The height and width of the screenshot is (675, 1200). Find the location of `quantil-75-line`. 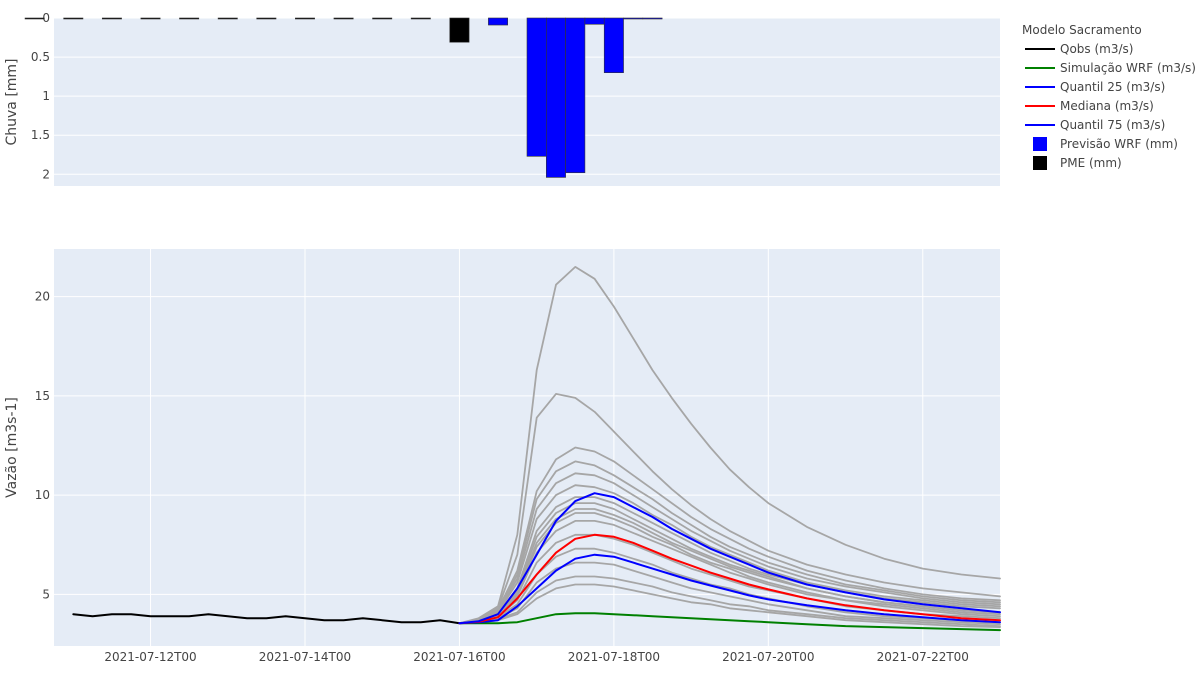

quantil-75-line is located at coordinates (729, 558).